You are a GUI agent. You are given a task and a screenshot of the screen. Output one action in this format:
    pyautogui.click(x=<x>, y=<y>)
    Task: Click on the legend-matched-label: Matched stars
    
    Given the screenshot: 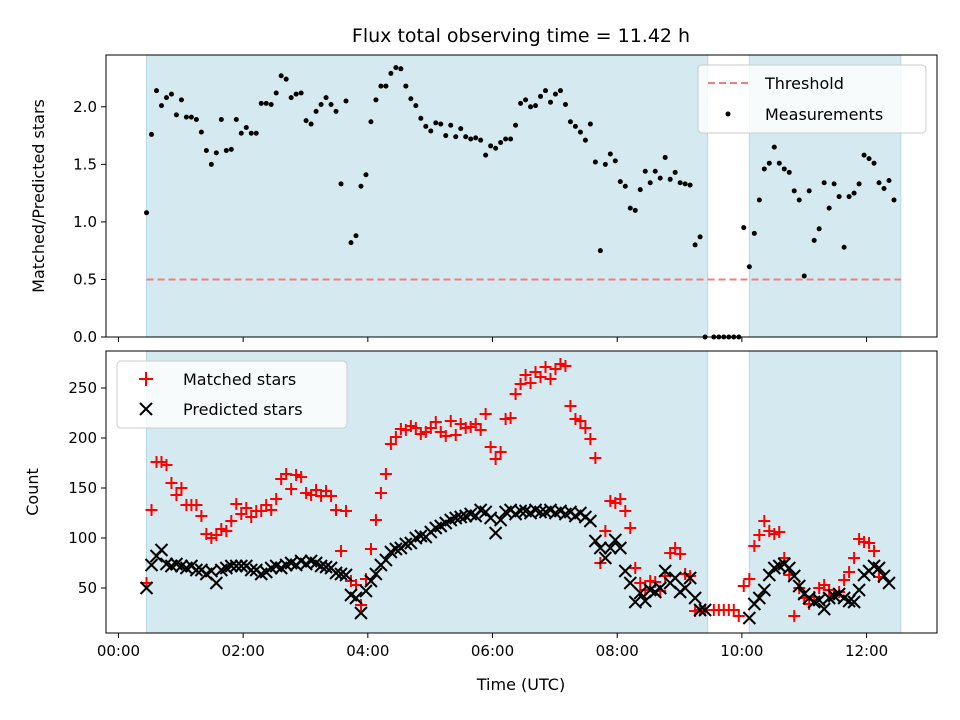 What is the action you would take?
    pyautogui.click(x=239, y=379)
    